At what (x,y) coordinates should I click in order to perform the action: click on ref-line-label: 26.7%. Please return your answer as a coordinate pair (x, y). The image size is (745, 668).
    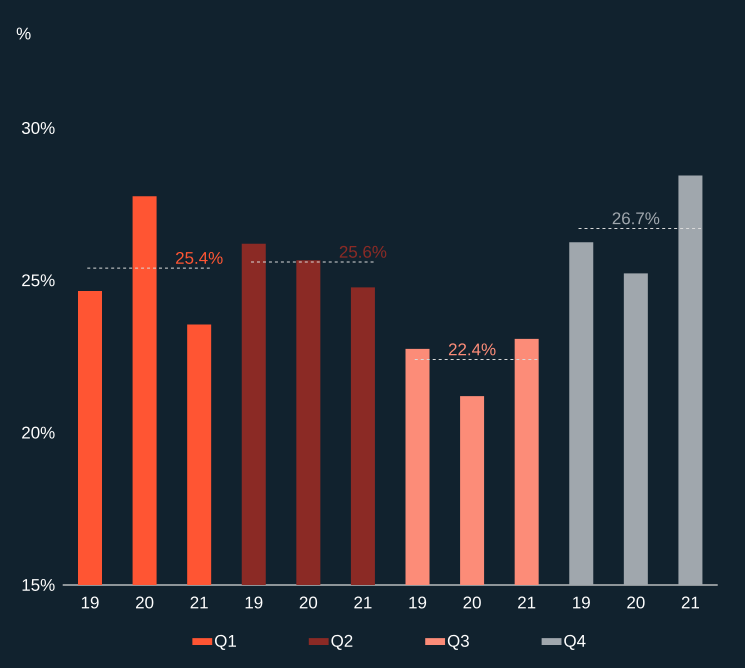
    Looking at the image, I should click on (636, 218).